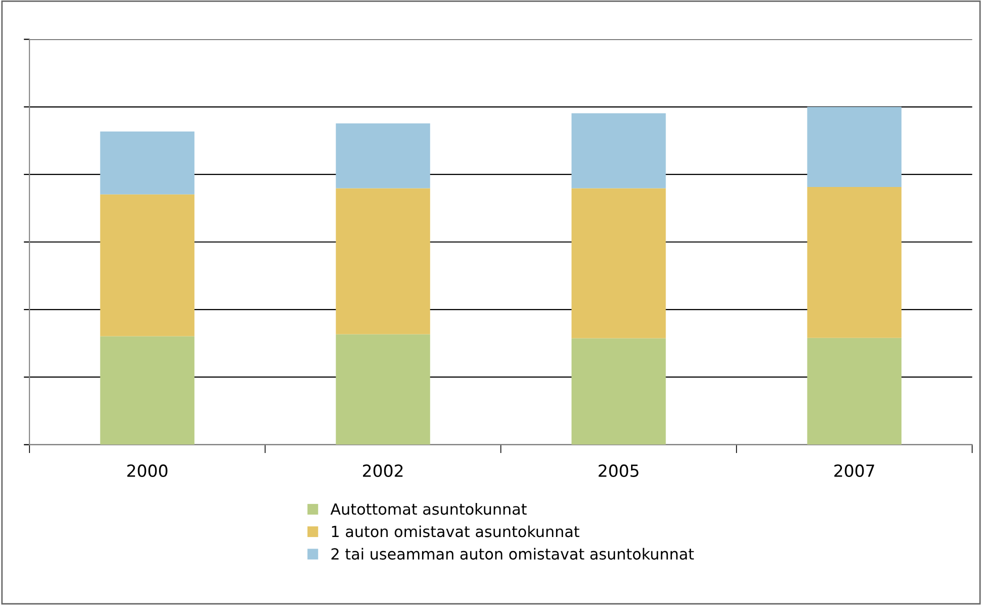 The image size is (982, 605). What do you see at coordinates (512, 554) in the screenshot?
I see `legend-label: 2 tai useamman auton omistavat asuntokunnat` at bounding box center [512, 554].